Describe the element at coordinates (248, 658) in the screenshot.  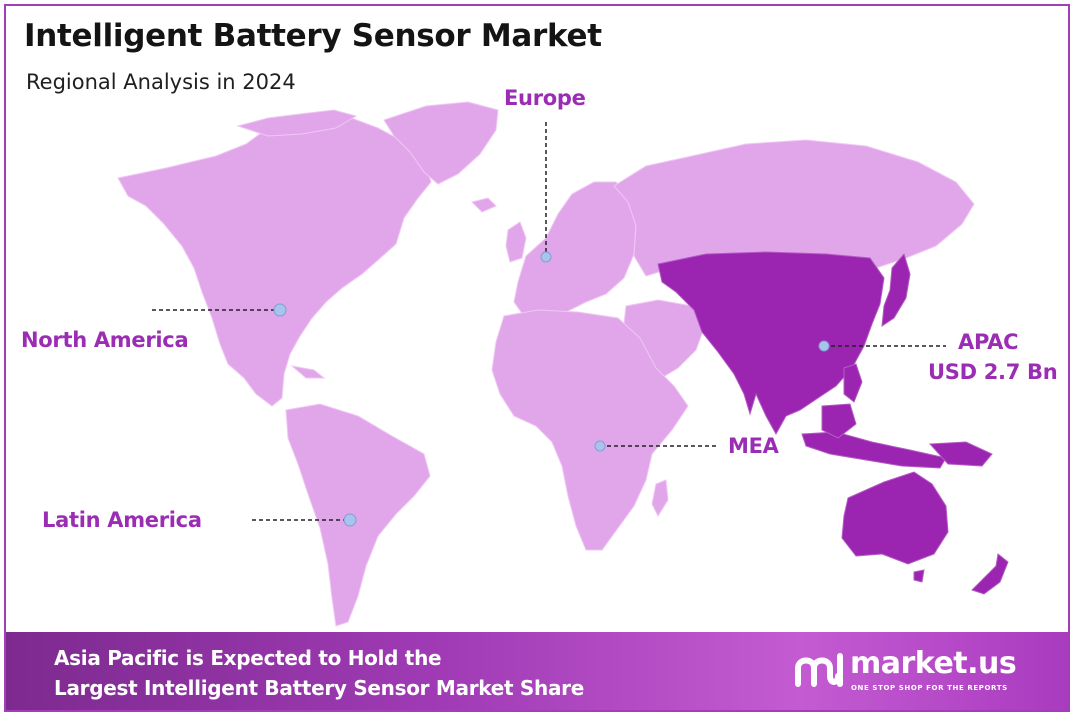
I see `banner-line-1: Asia Pacific is Expected to Hold the` at that location.